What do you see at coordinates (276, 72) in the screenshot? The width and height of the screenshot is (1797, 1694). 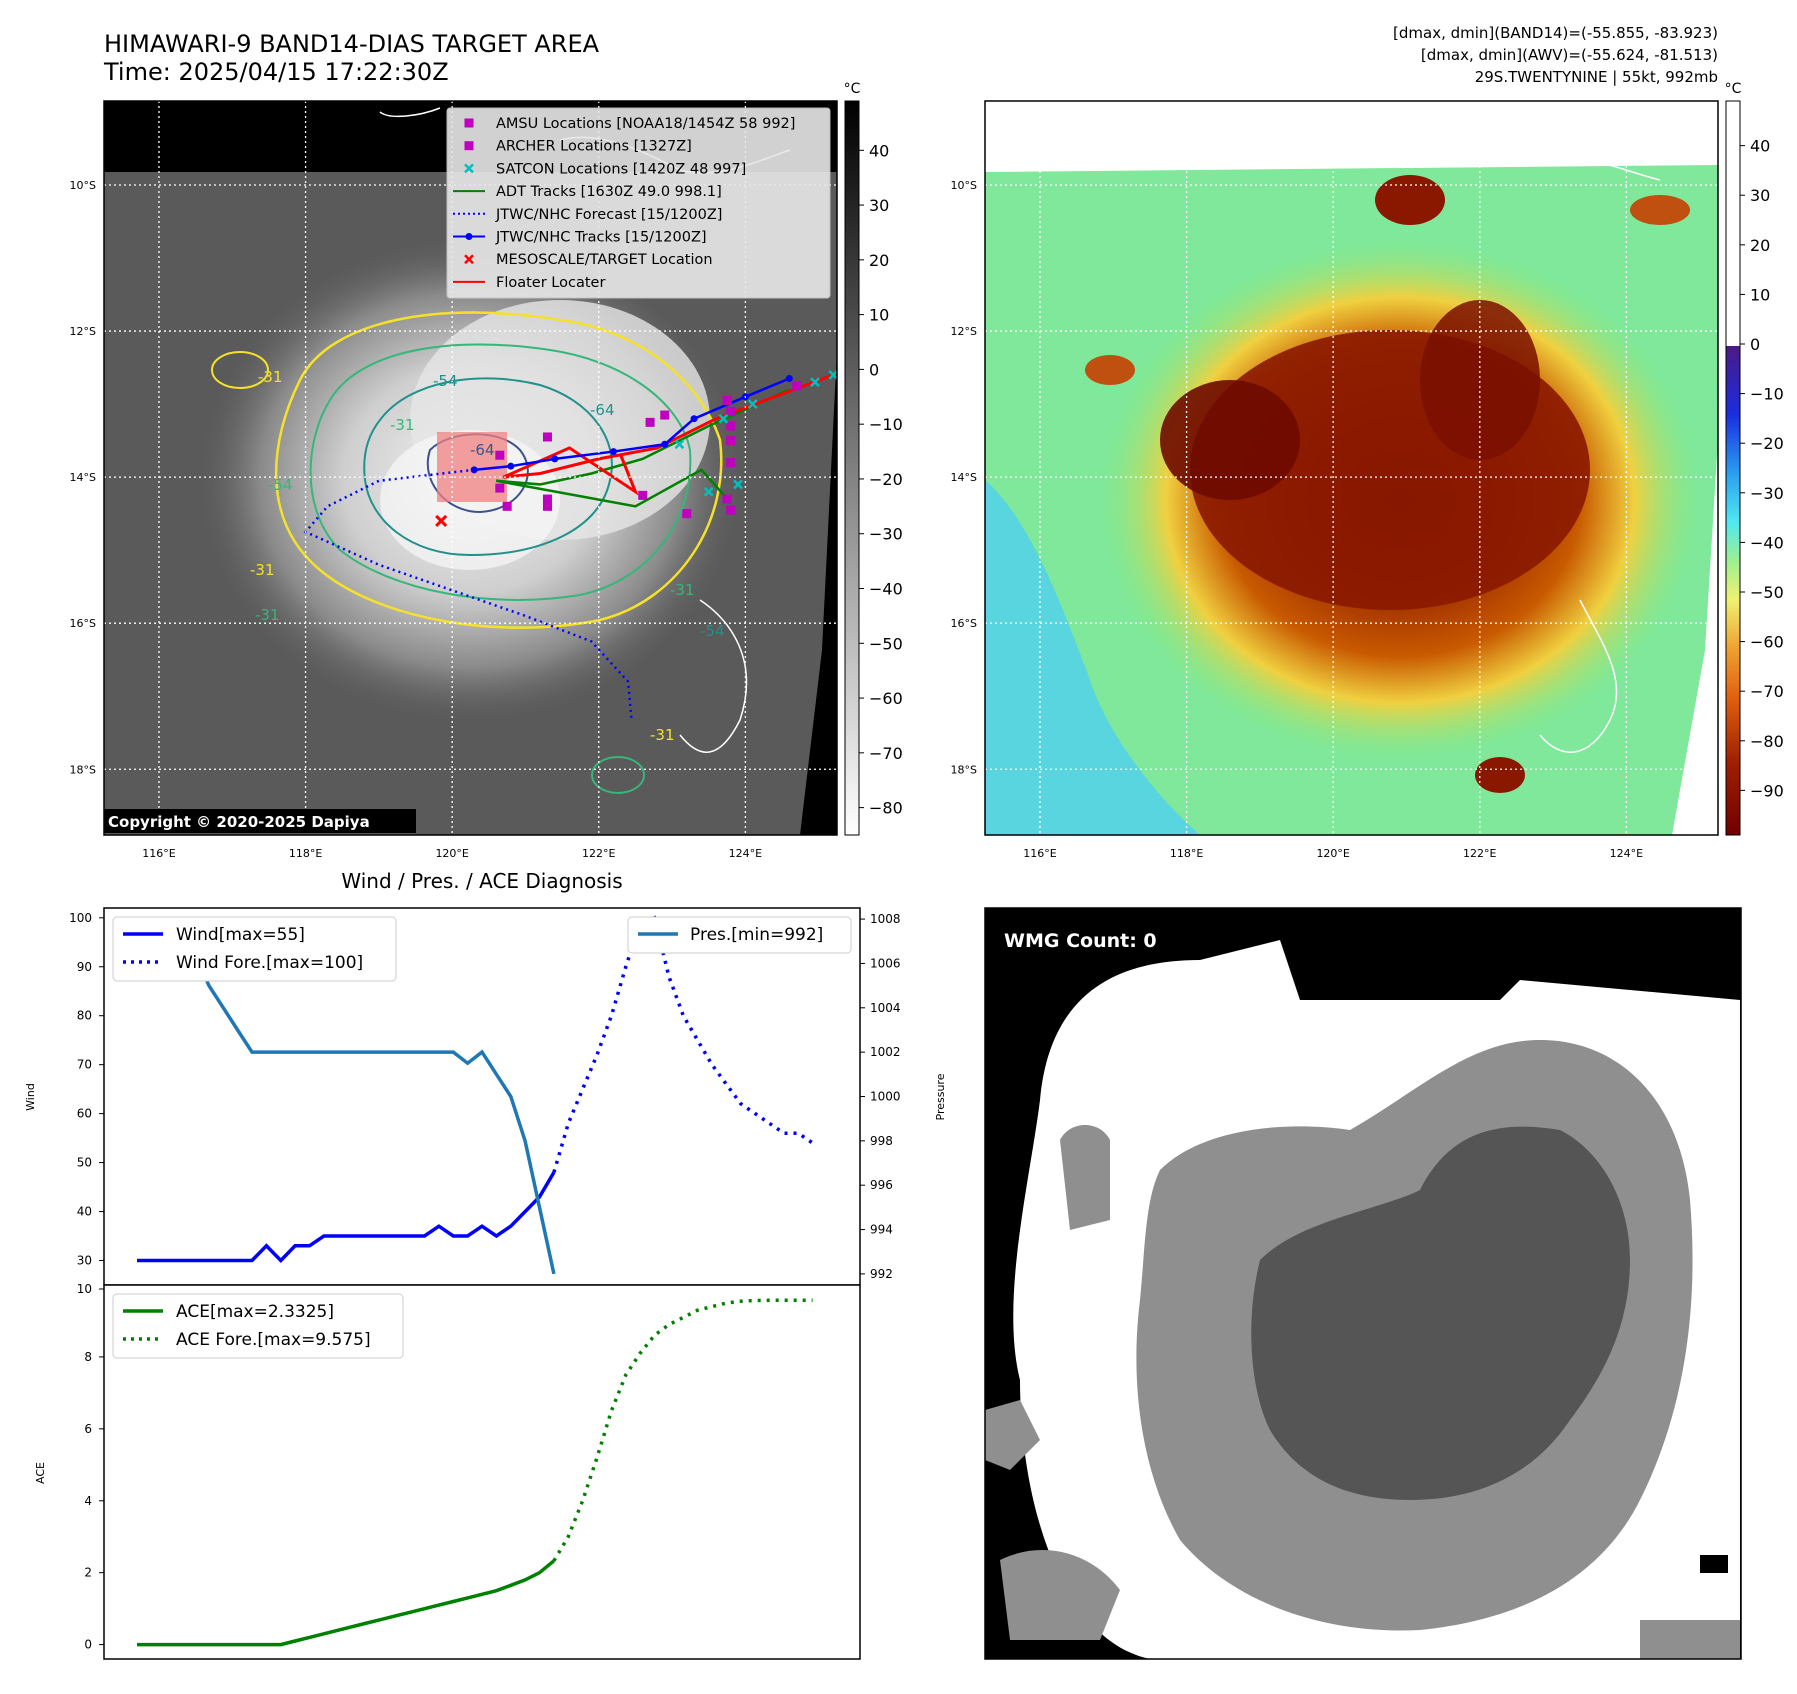 I see `title-line-2: Time: 2025/04/15 17:22:30Z` at bounding box center [276, 72].